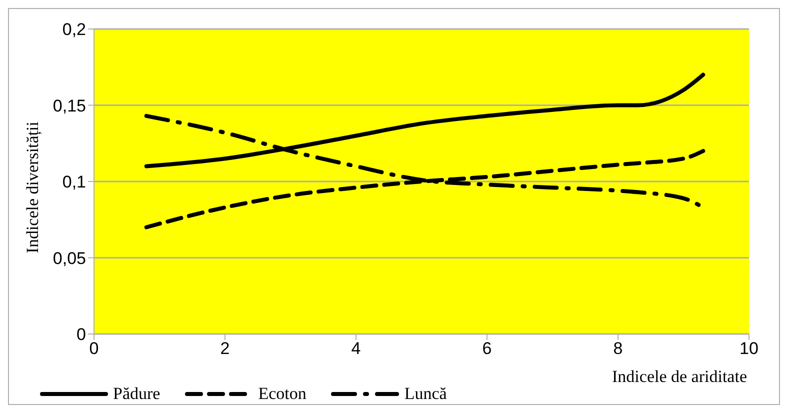 The width and height of the screenshot is (788, 410). I want to click on y-tick-label: 0,2, so click(74, 30).